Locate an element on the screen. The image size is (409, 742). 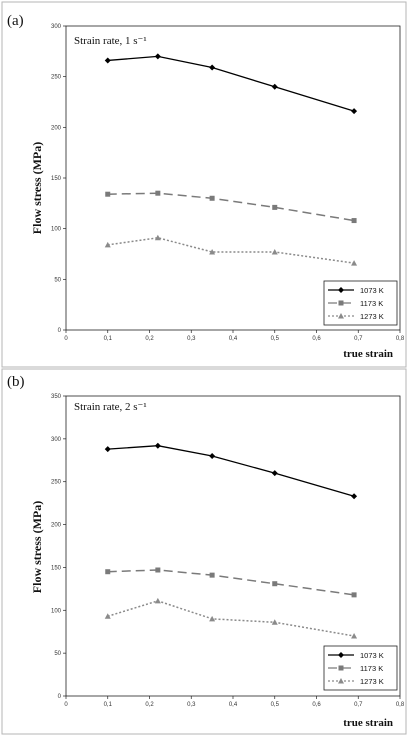
panel-letter: (b) is located at coordinates (16, 382).